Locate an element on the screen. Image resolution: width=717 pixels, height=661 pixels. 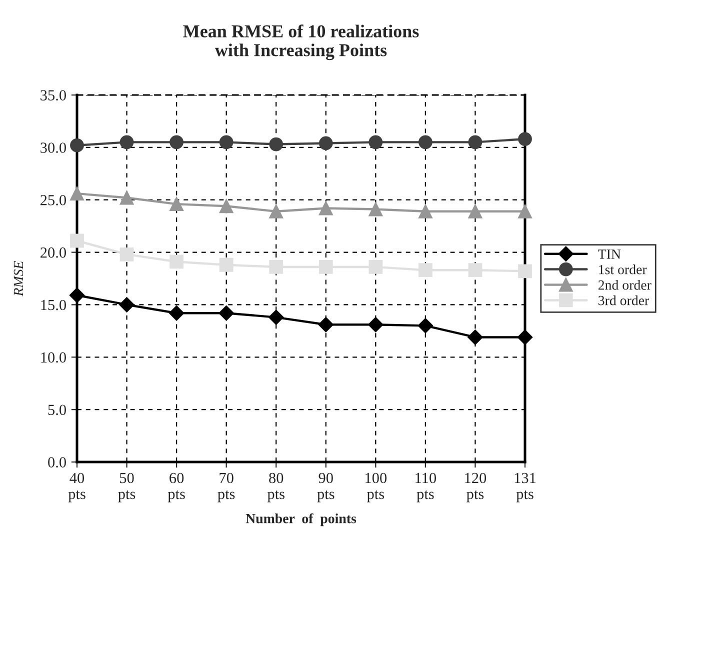
y-axis-title: RMSE is located at coordinates (19, 278).